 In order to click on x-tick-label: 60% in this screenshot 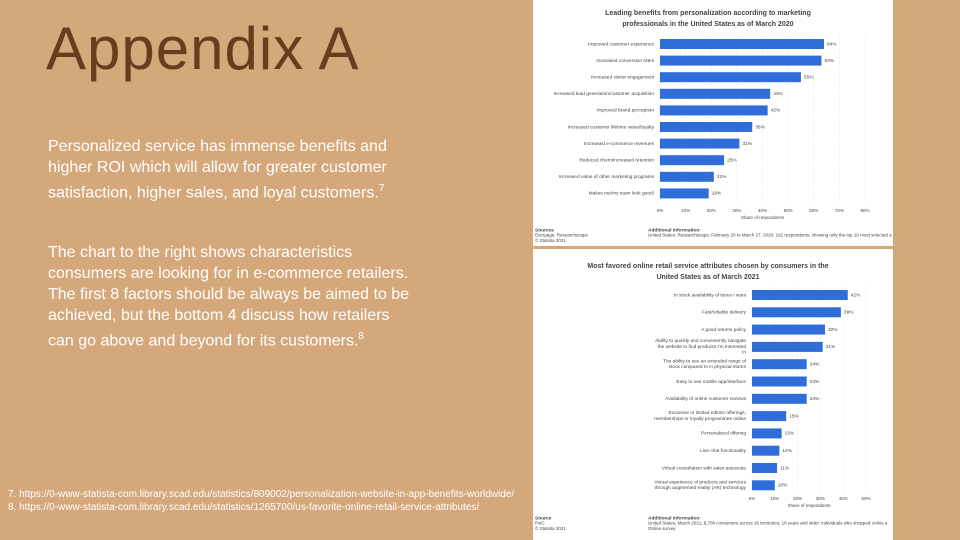, I will do `click(813, 210)`.